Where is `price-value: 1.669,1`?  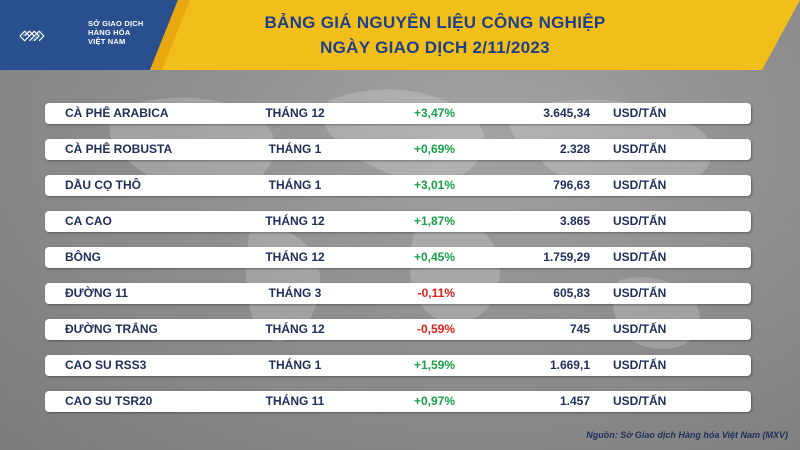
price-value: 1.669,1 is located at coordinates (569, 365).